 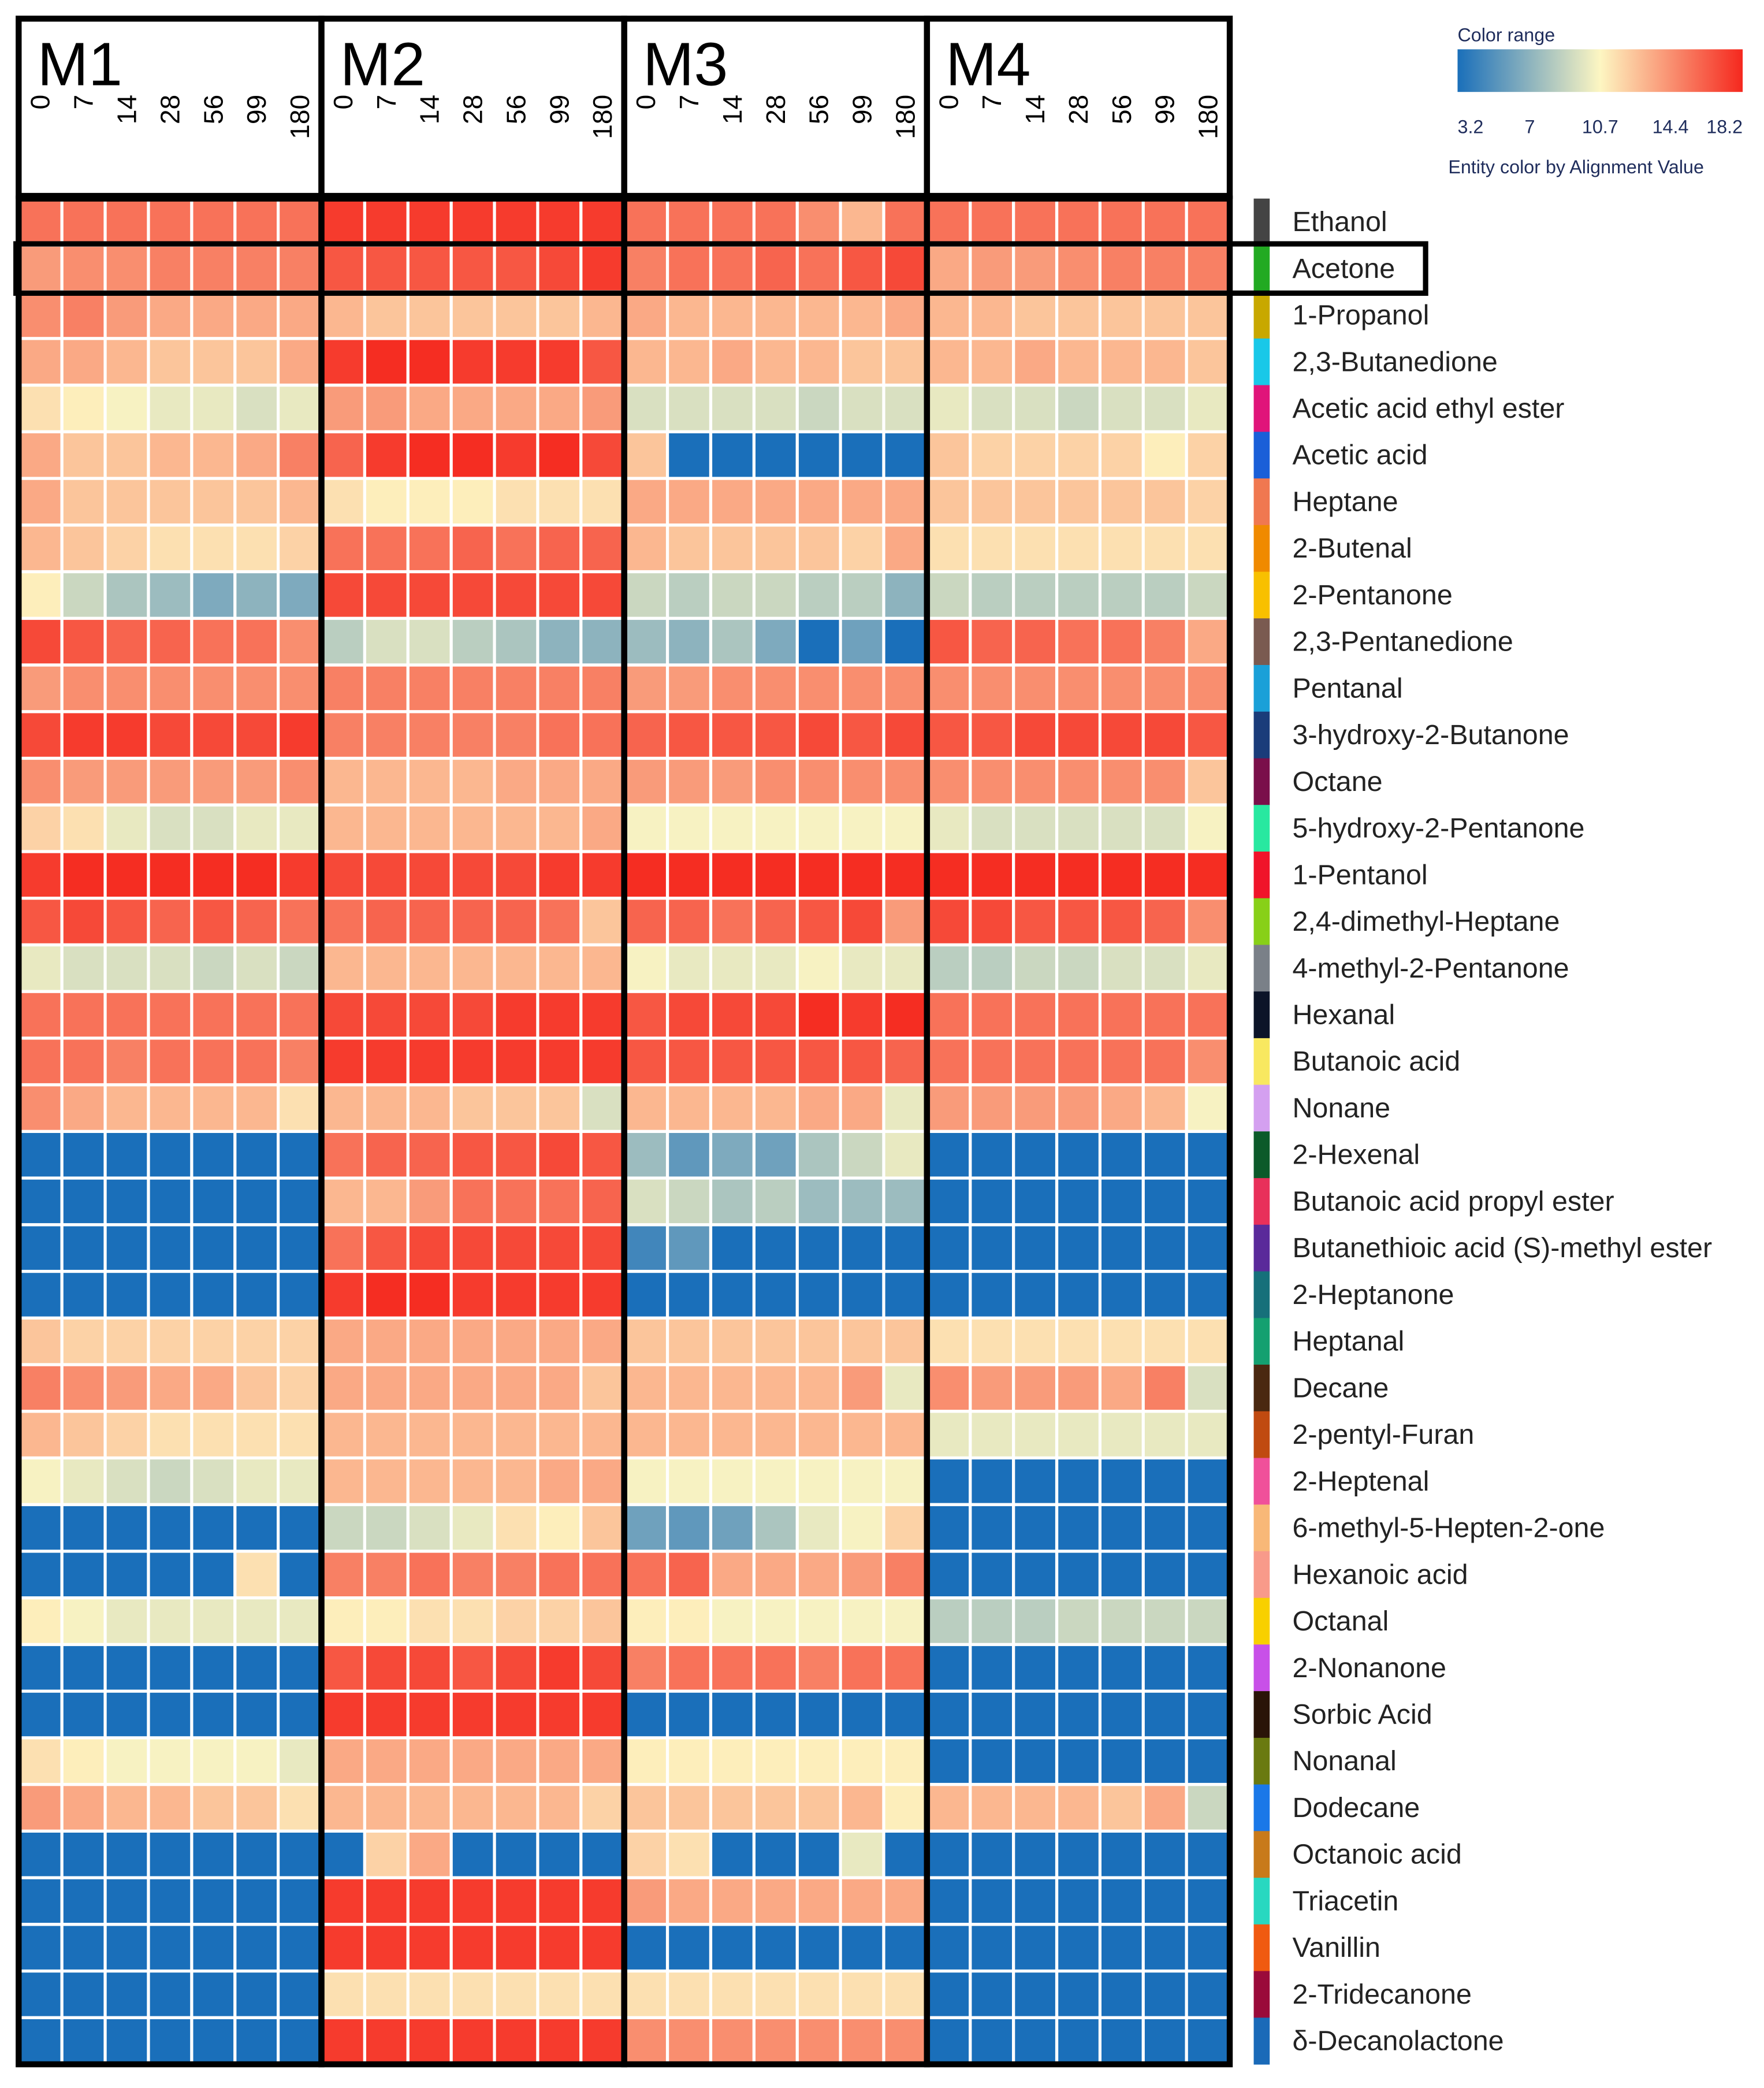 What do you see at coordinates (689, 641) in the screenshot?
I see `cell-2-3-pentanedione-m3-t7` at bounding box center [689, 641].